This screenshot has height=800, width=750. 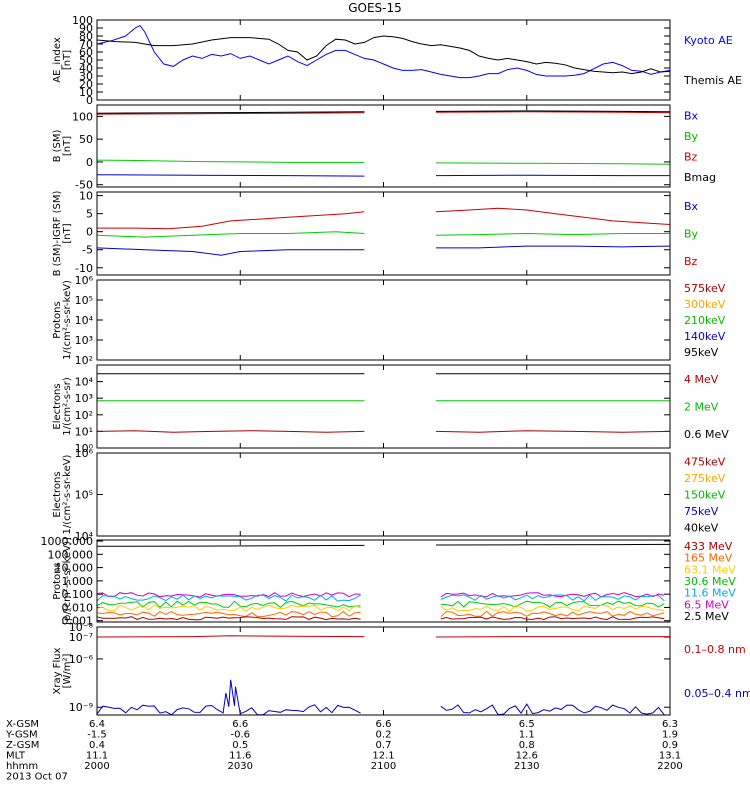 I want to click on series-line-63-1-mev, so click(x=552, y=608).